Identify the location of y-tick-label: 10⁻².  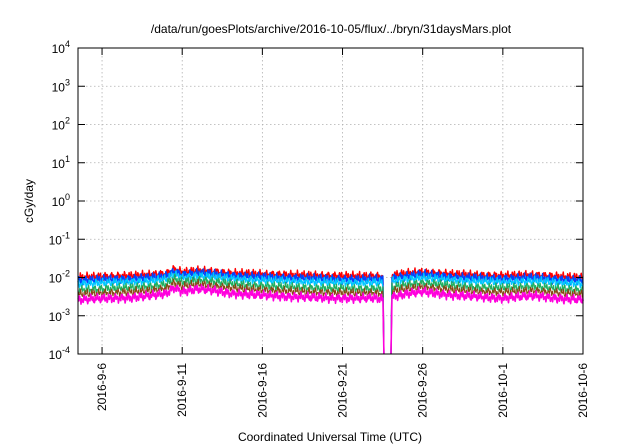
(59, 277).